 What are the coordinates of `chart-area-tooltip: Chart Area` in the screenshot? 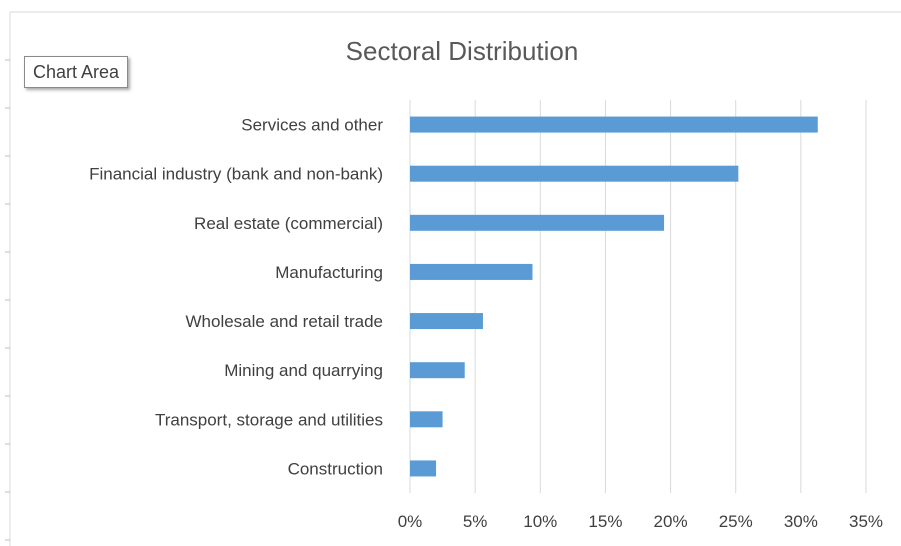 It's located at (76, 72).